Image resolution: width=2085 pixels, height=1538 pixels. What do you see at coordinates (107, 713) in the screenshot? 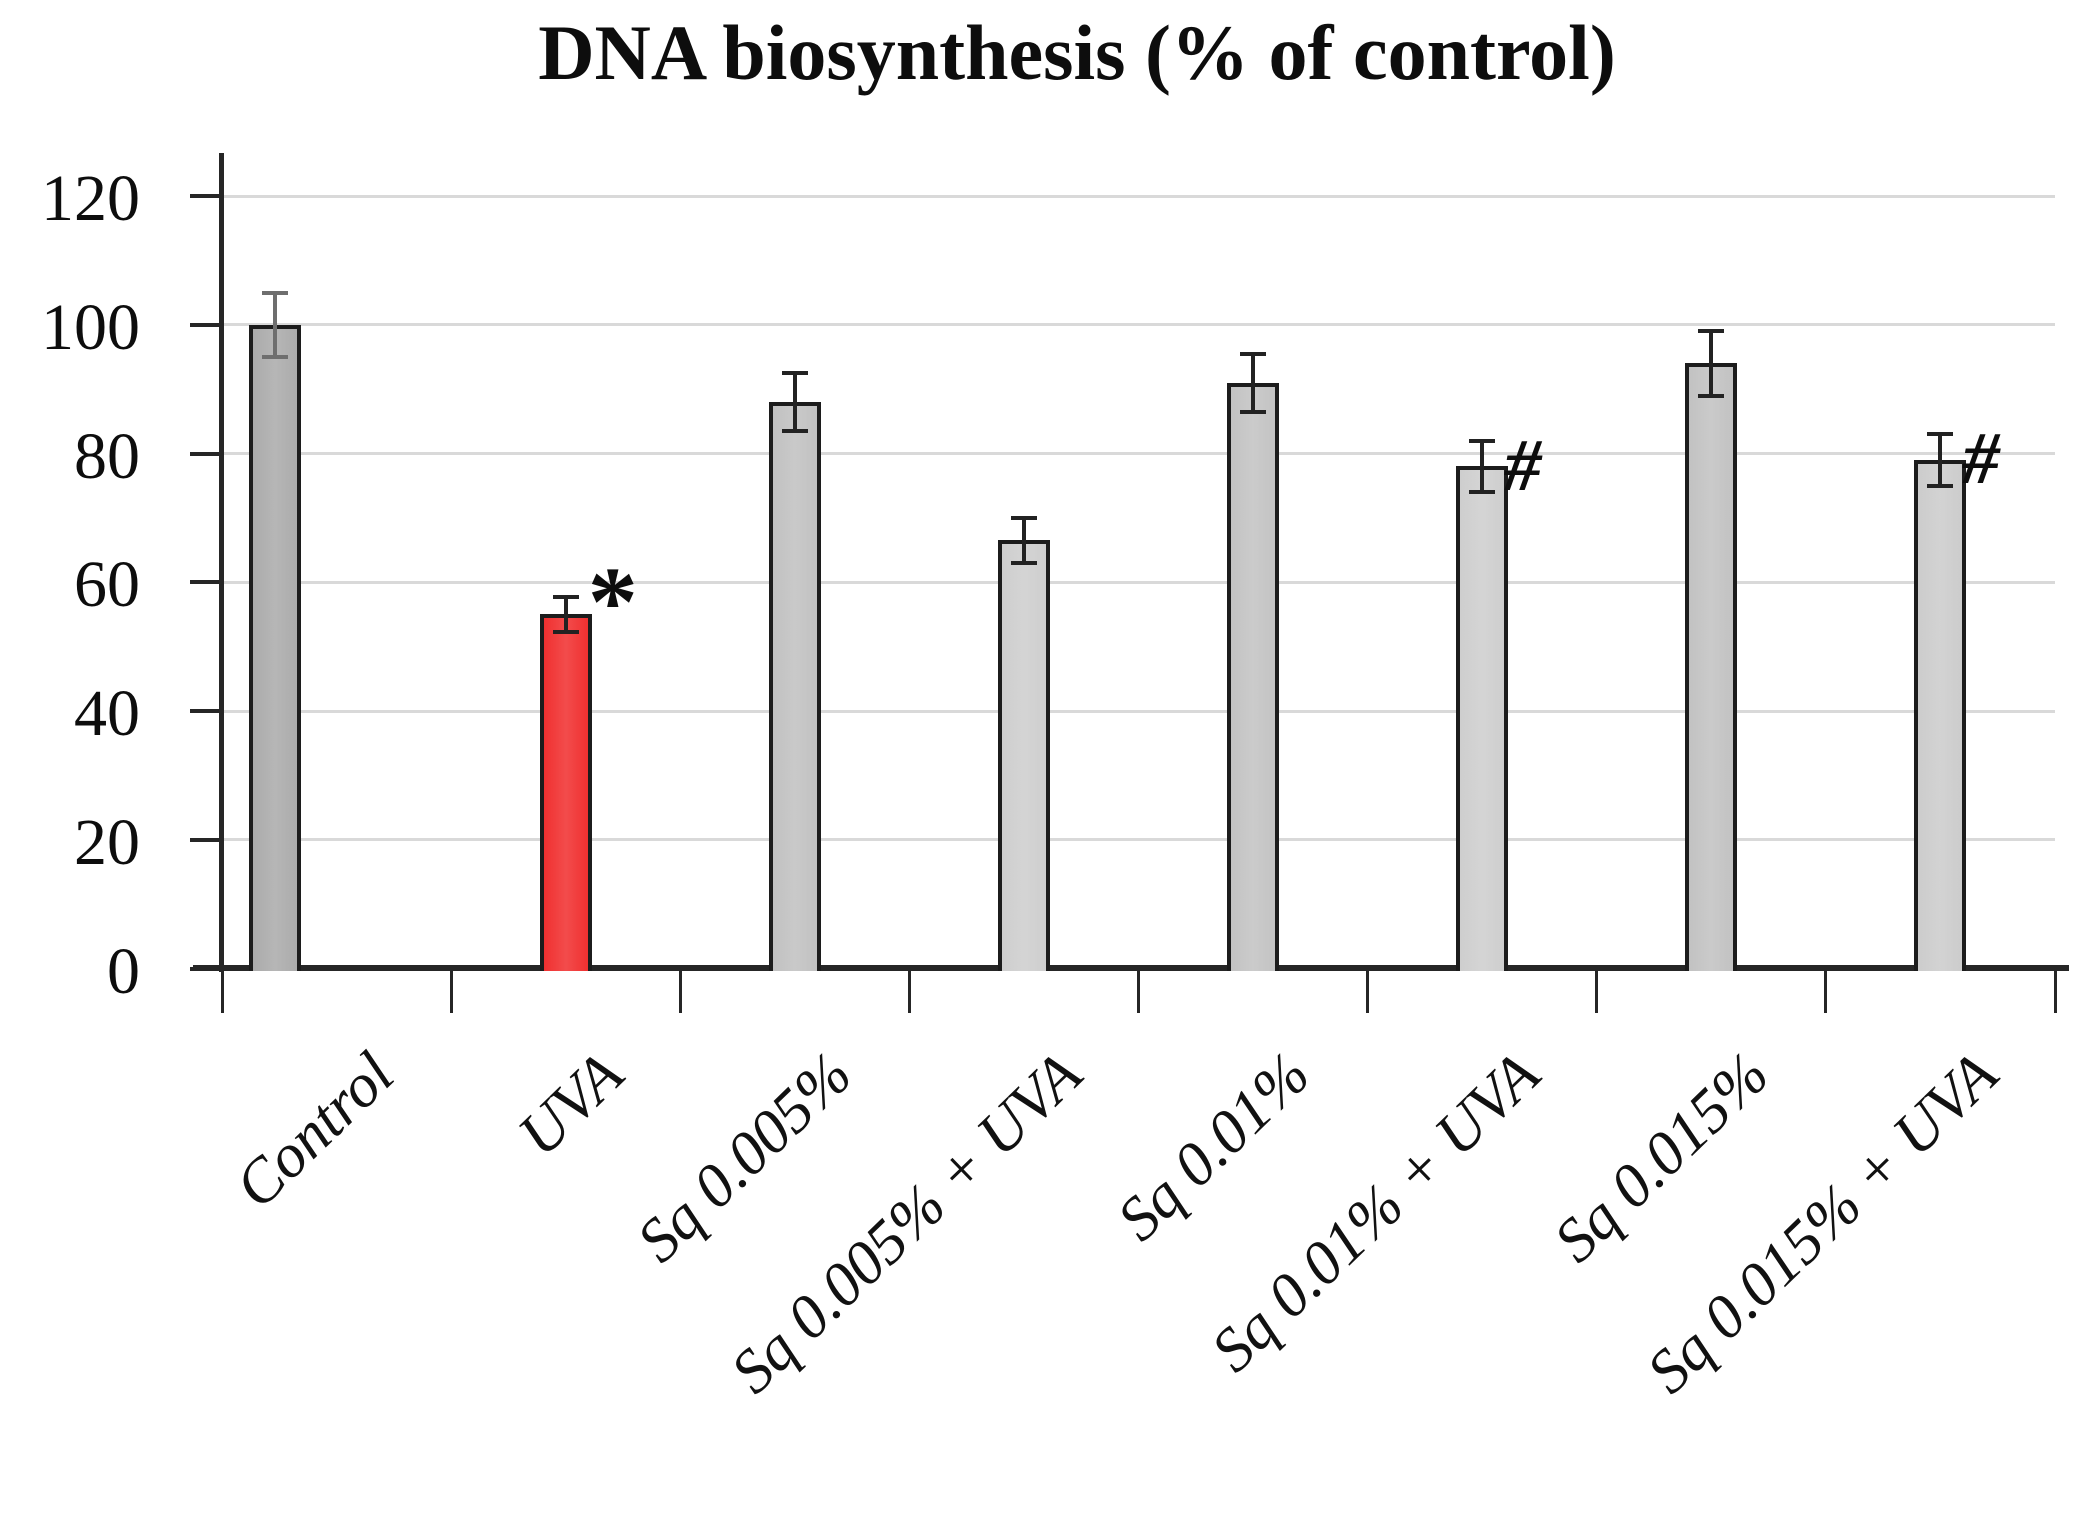
I see `y-tick-label-40: 40` at bounding box center [107, 713].